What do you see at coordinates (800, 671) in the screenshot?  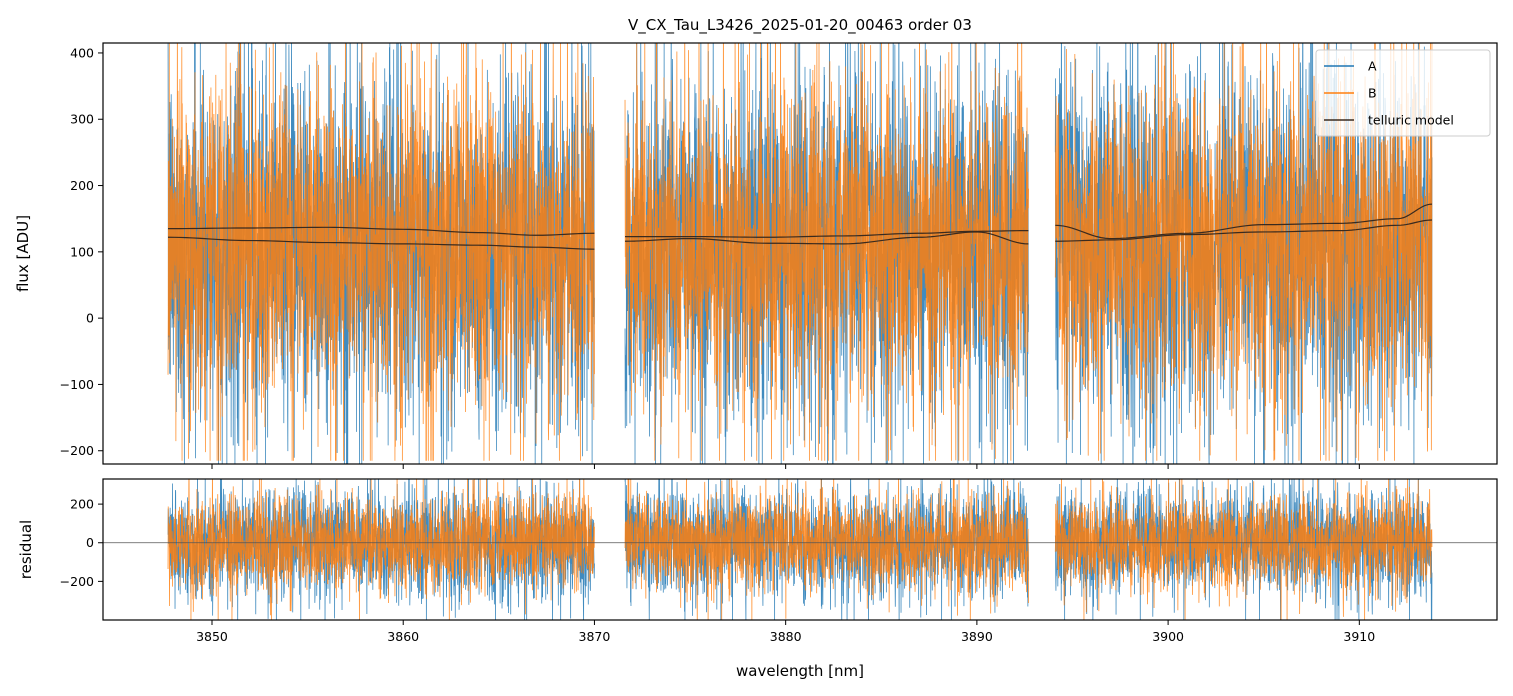 I see `x-axis-label: wavelength [nm]` at bounding box center [800, 671].